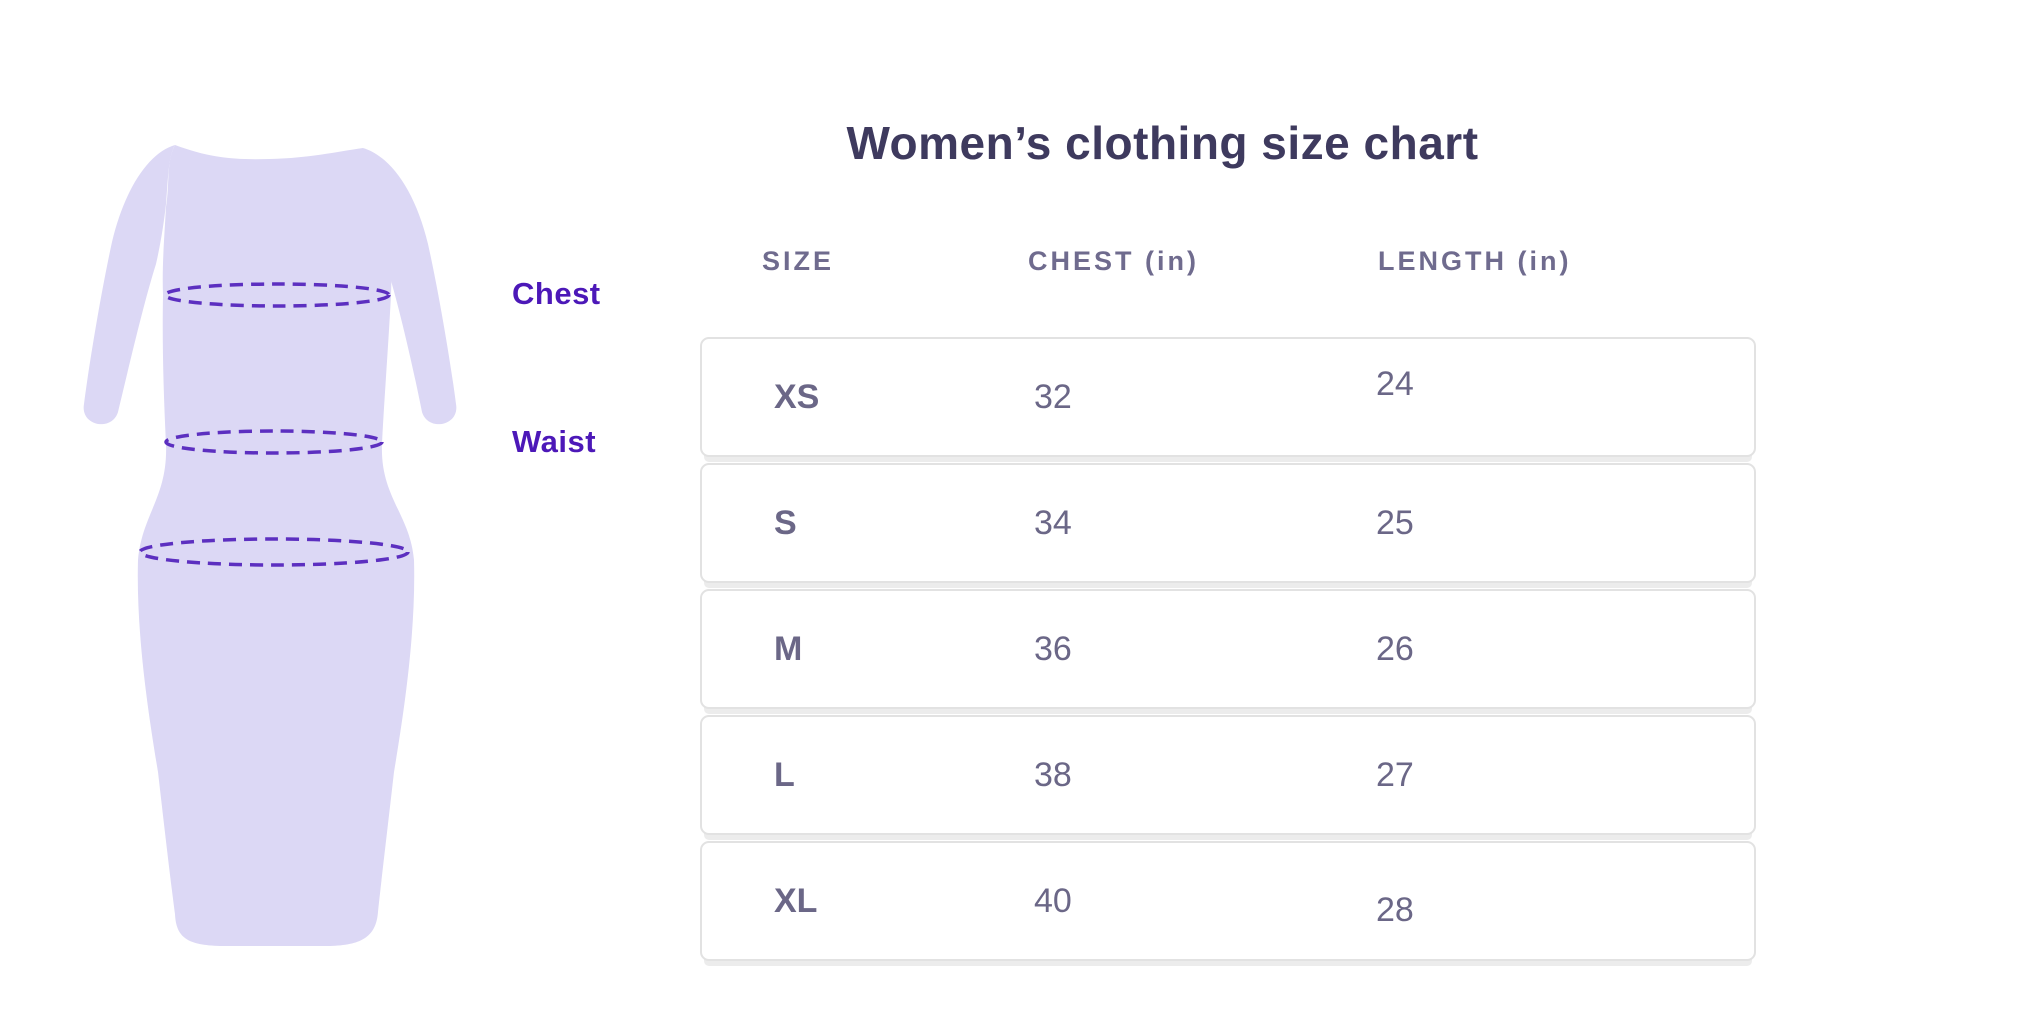 Image resolution: width=2032 pixels, height=1028 pixels. What do you see at coordinates (788, 648) in the screenshot?
I see `size-cell: M` at bounding box center [788, 648].